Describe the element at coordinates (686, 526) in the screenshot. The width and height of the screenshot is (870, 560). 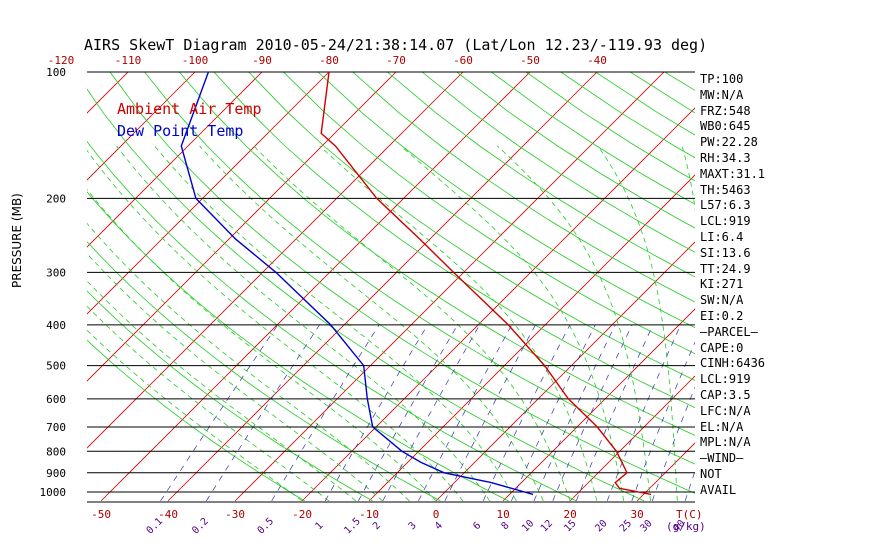
I see `mixing-ratio-unit-label: (g/kg)` at that location.